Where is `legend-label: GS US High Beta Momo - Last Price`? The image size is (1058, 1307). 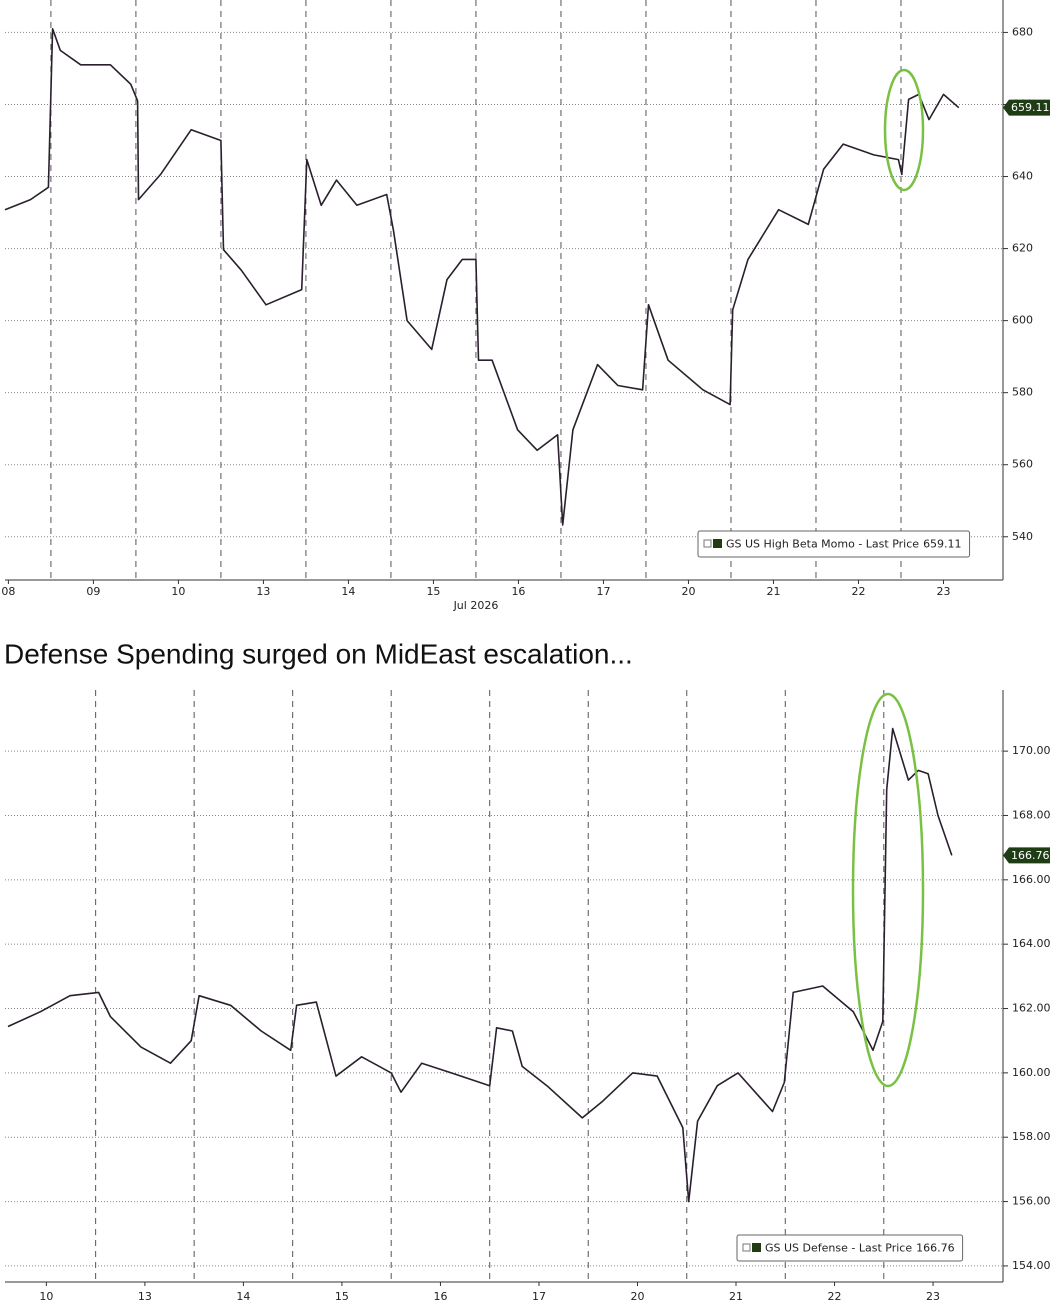 legend-label: GS US High Beta Momo - Last Price is located at coordinates (822, 544).